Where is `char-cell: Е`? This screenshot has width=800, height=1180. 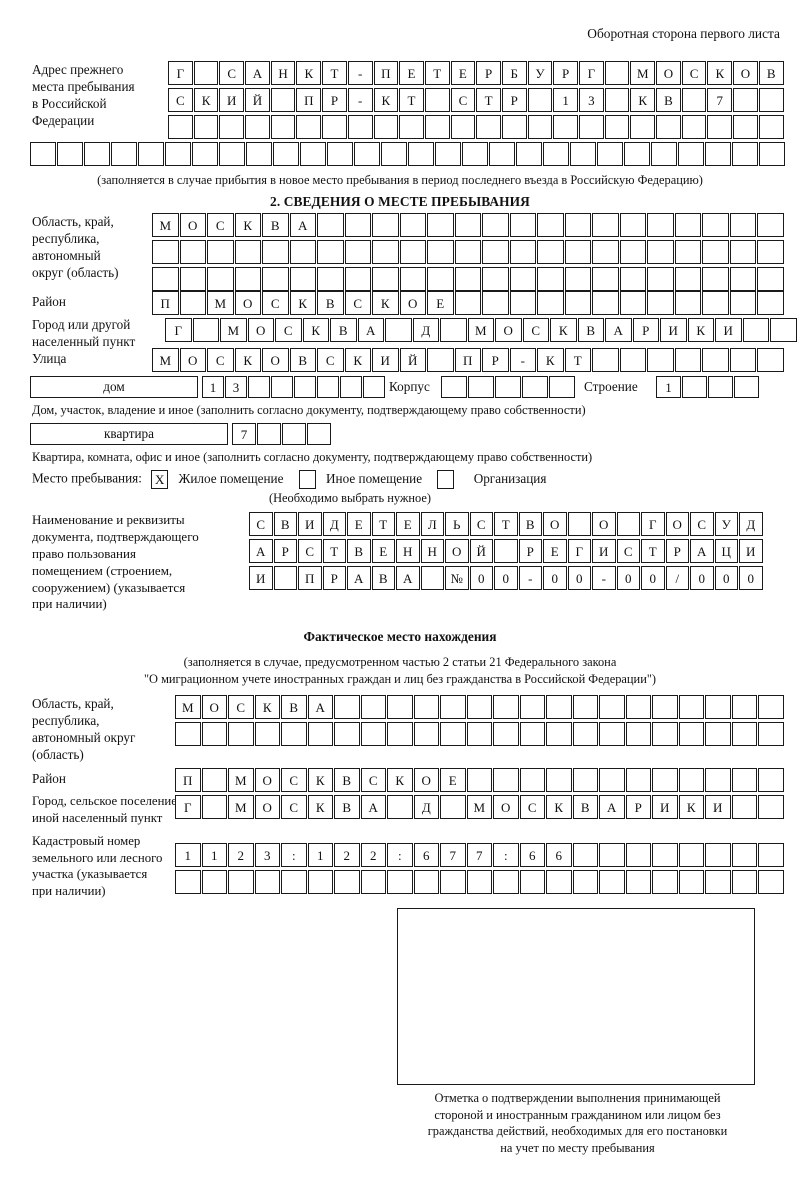 char-cell: Е is located at coordinates (453, 780).